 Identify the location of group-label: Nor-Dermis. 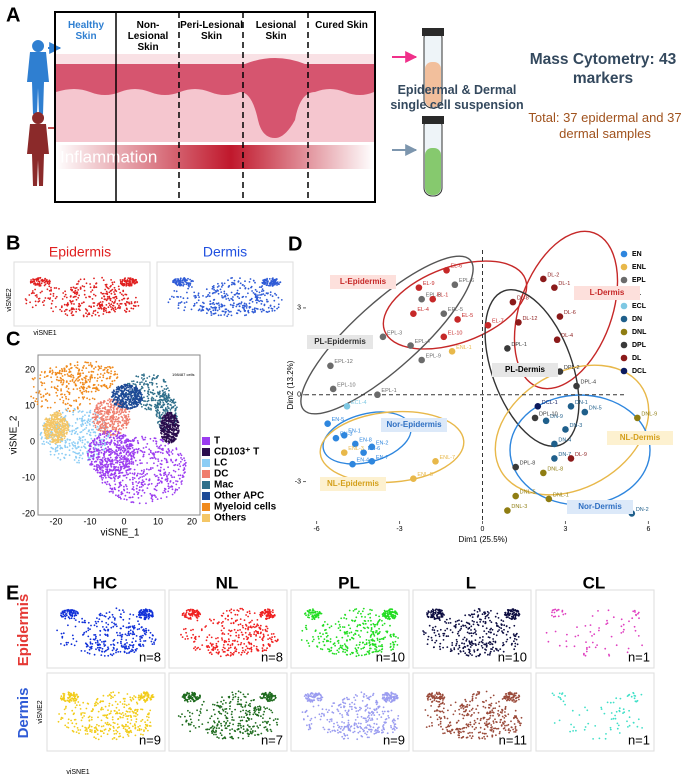
(600, 506).